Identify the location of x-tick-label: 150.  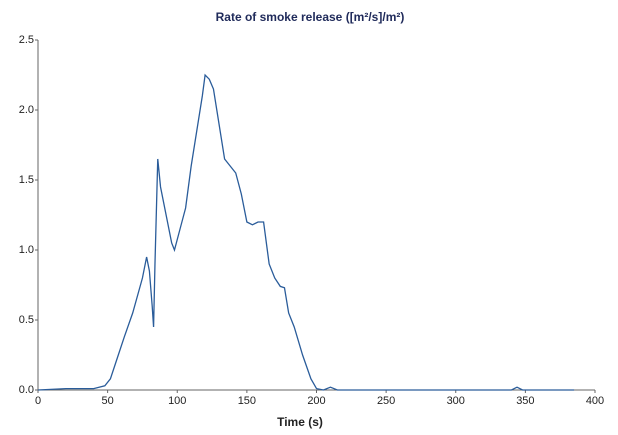
(247, 401).